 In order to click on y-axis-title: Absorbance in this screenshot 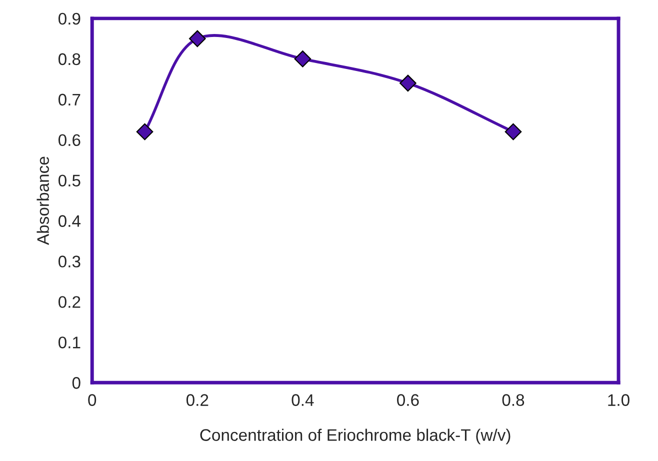, I will do `click(42, 200)`.